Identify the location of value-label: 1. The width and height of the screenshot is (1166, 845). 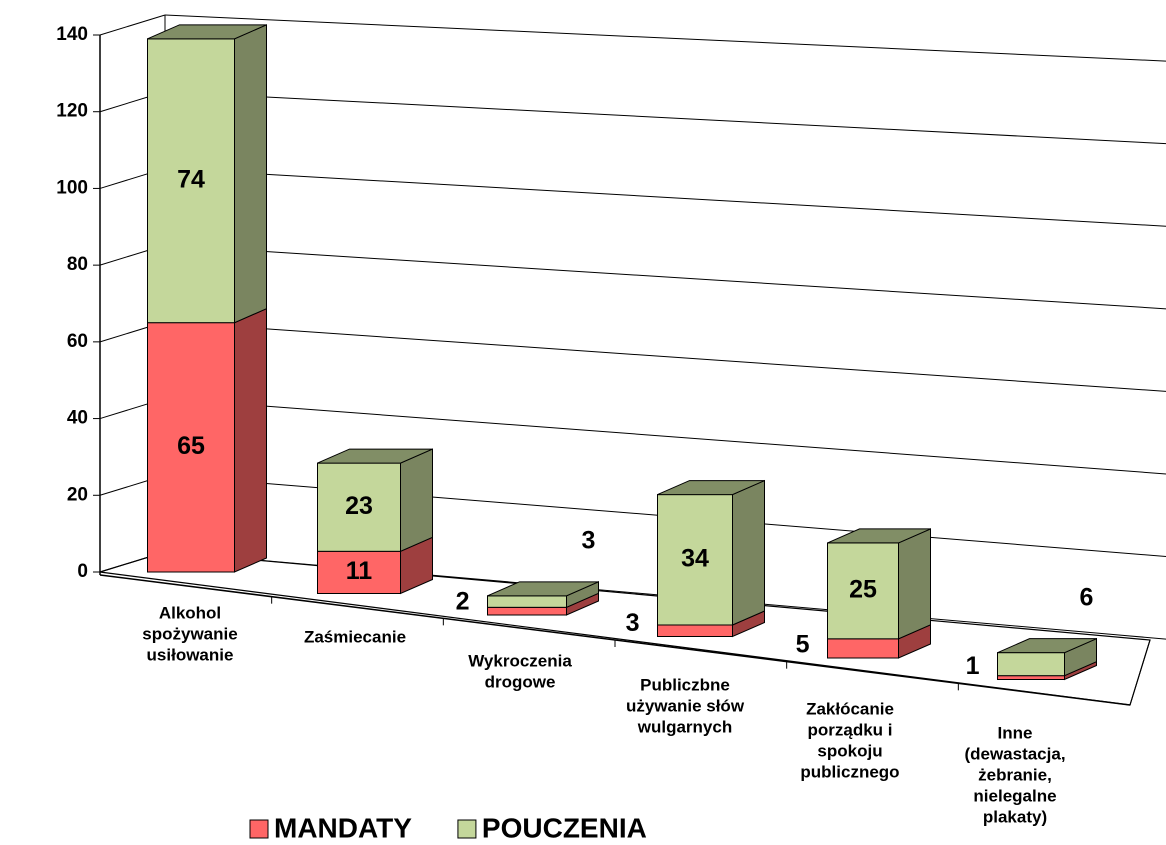
(973, 666).